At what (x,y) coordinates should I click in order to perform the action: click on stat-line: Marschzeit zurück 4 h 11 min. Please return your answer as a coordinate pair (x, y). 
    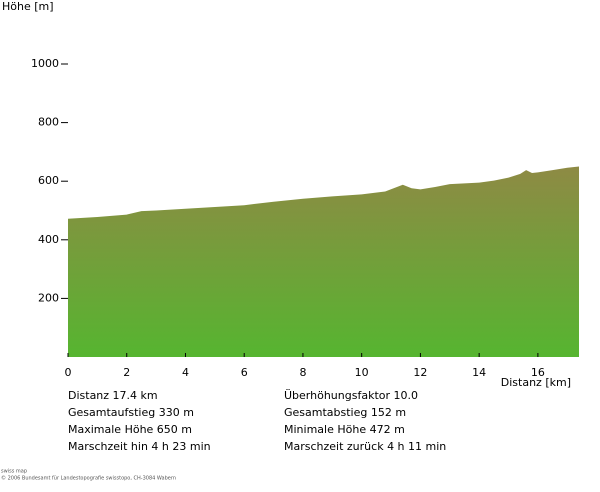
    Looking at the image, I should click on (365, 446).